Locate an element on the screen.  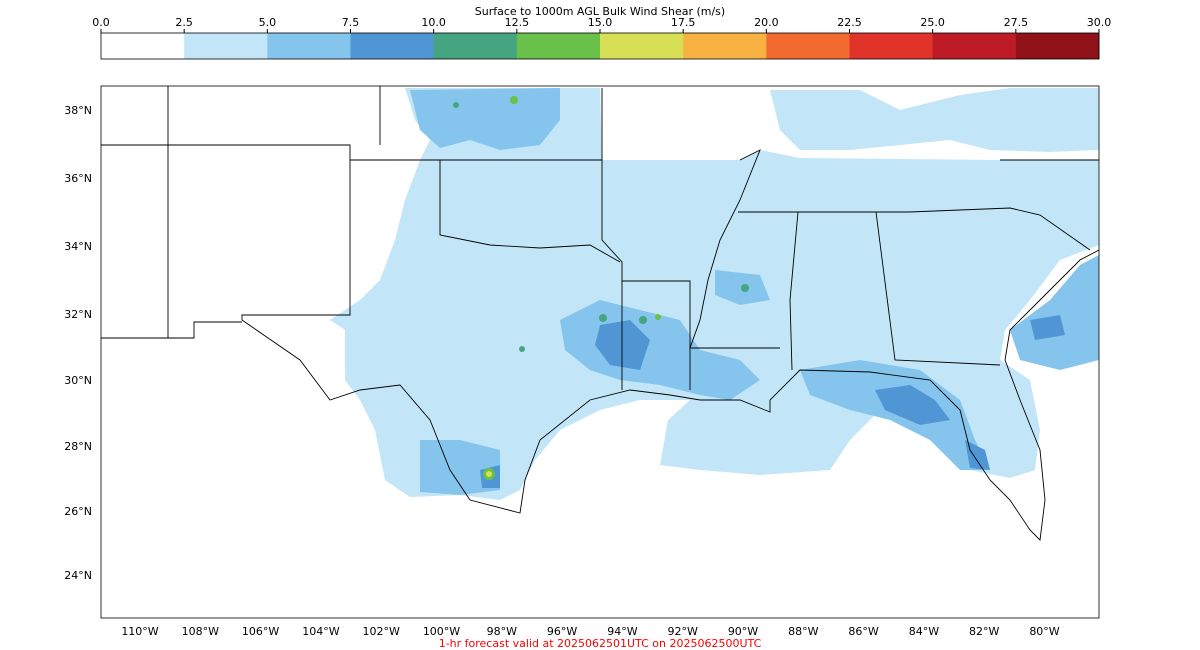
longitude-label: 88°W is located at coordinates (803, 631).